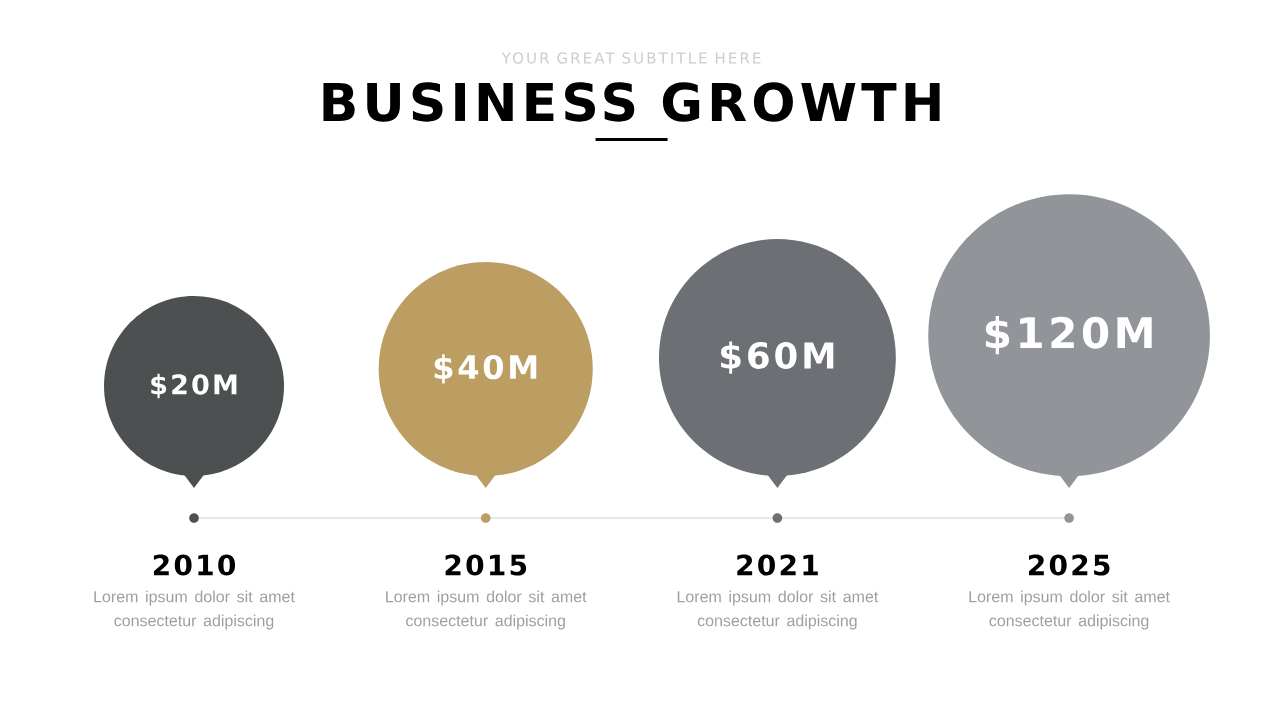  What do you see at coordinates (1069, 565) in the screenshot?
I see `category-label: 2025` at bounding box center [1069, 565].